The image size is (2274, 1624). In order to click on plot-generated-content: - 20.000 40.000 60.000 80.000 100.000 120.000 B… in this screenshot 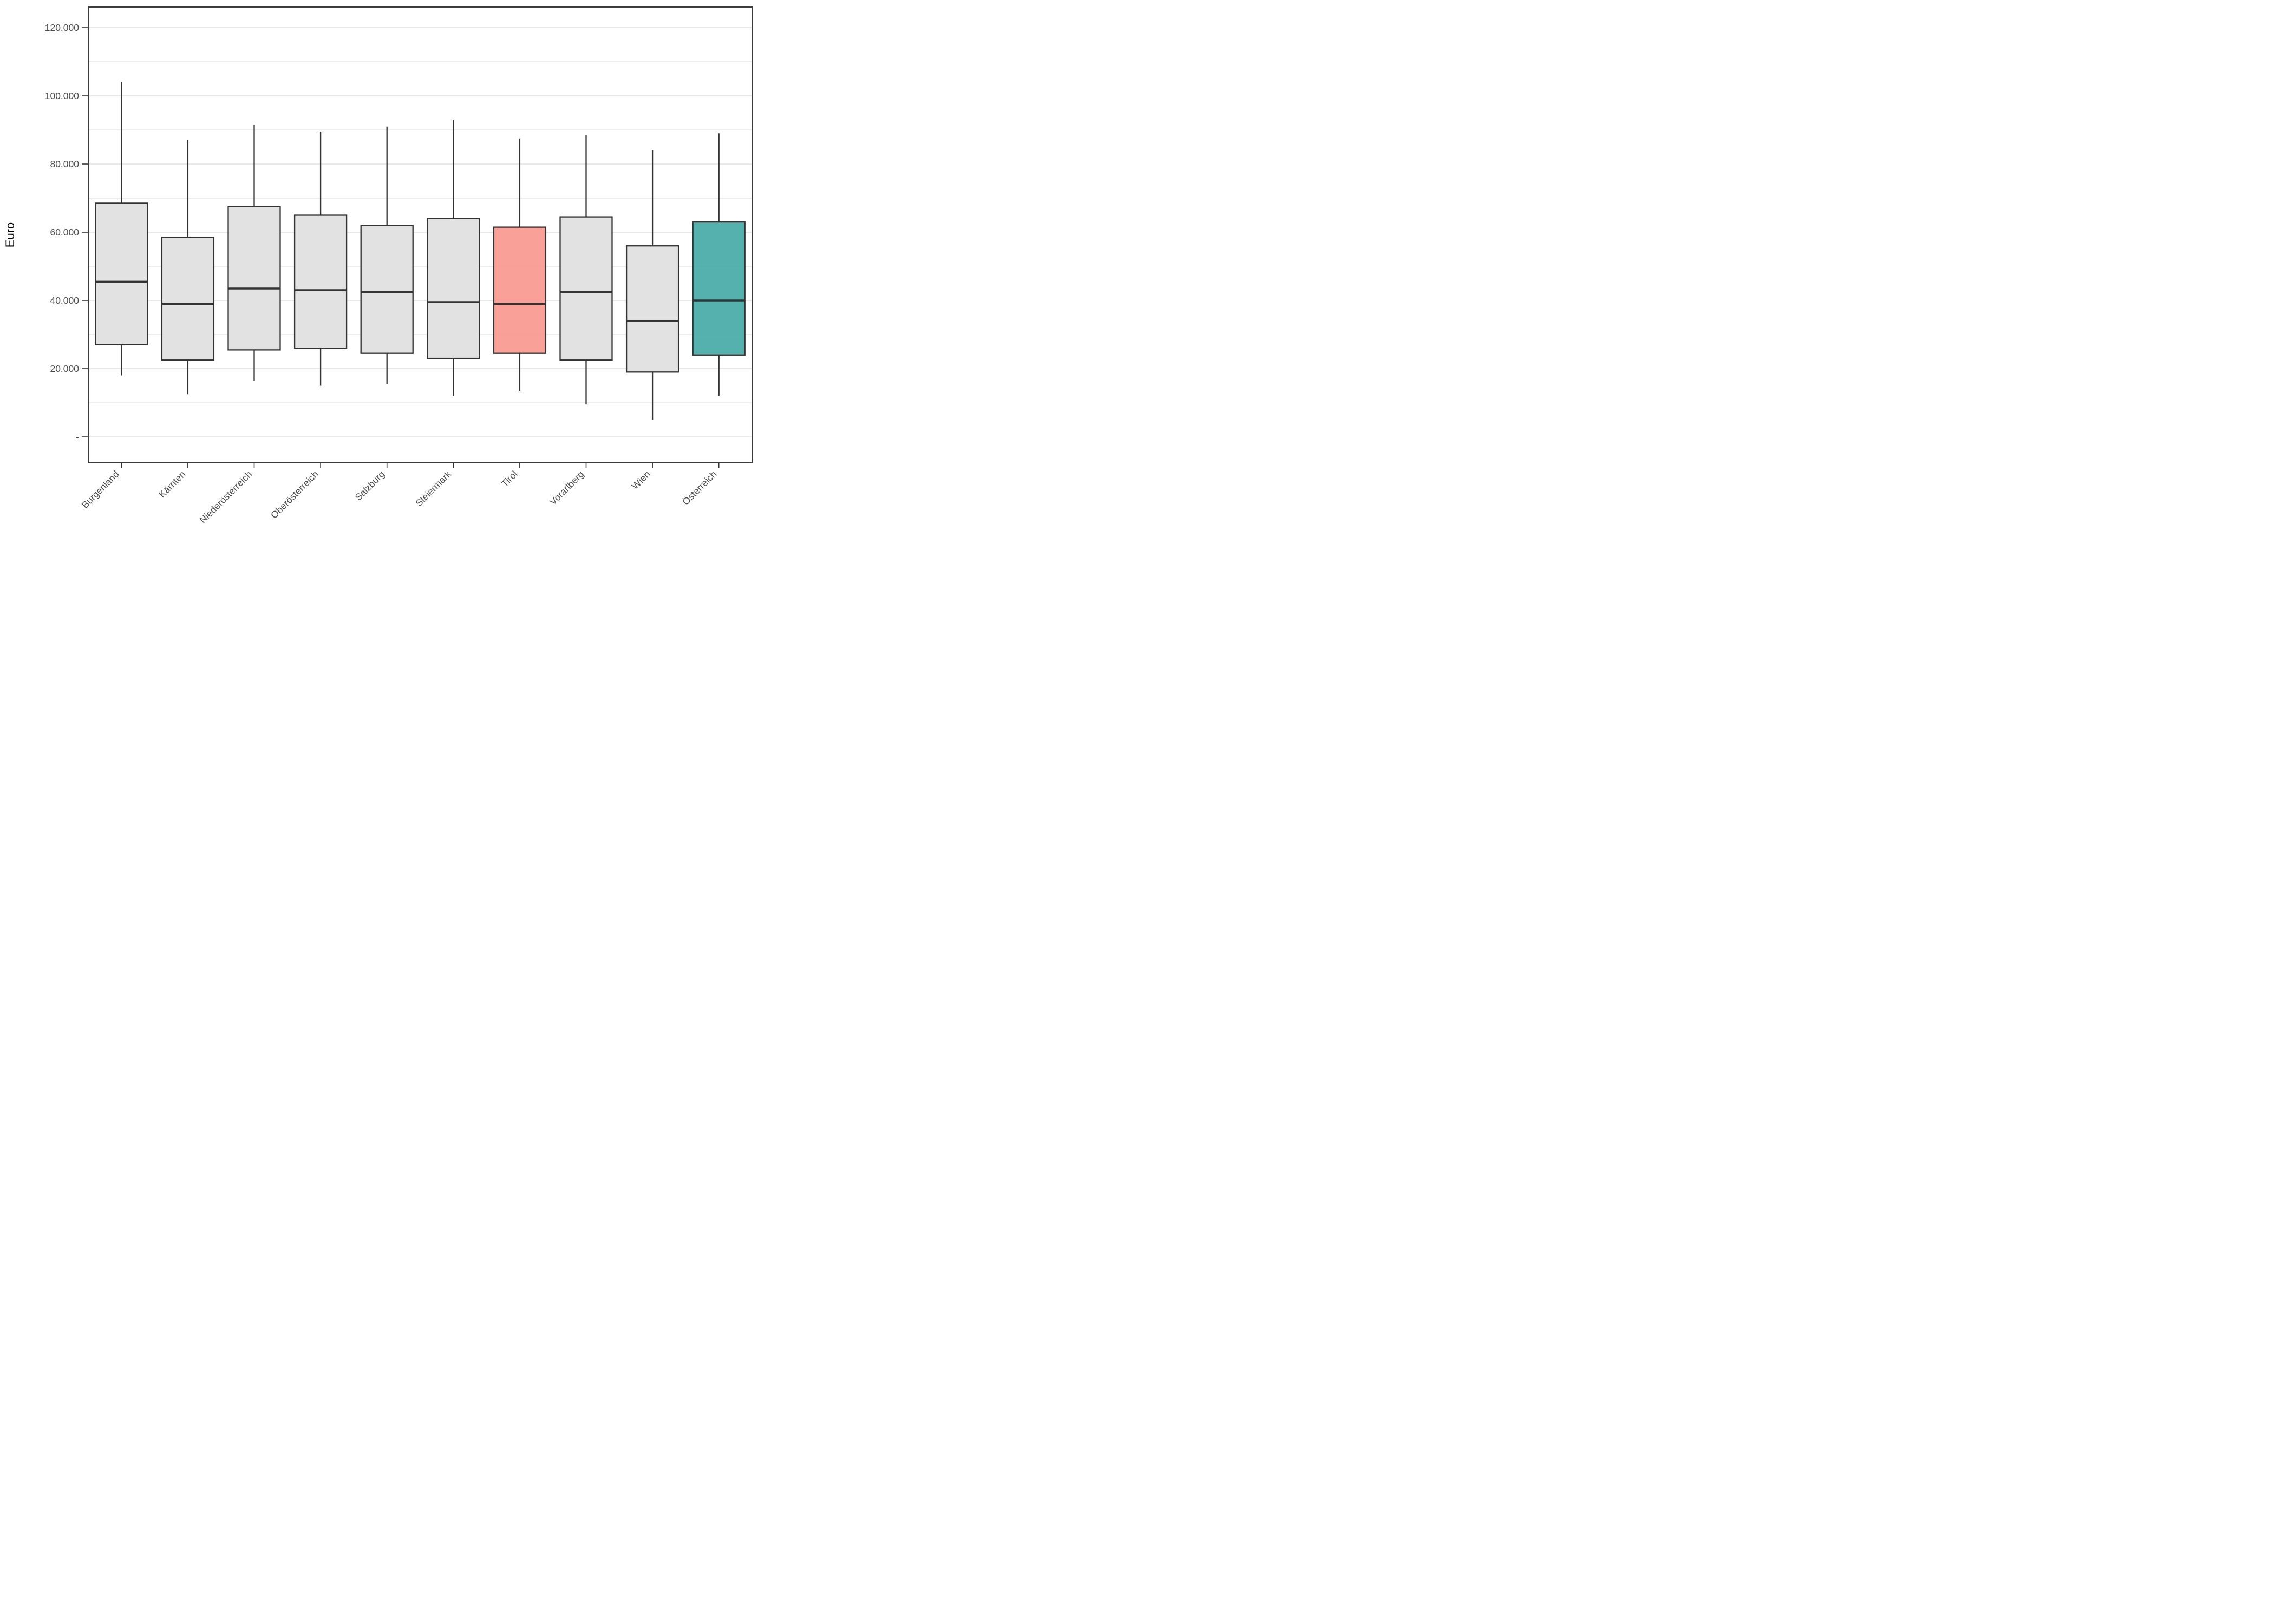, I will do `click(399, 266)`.